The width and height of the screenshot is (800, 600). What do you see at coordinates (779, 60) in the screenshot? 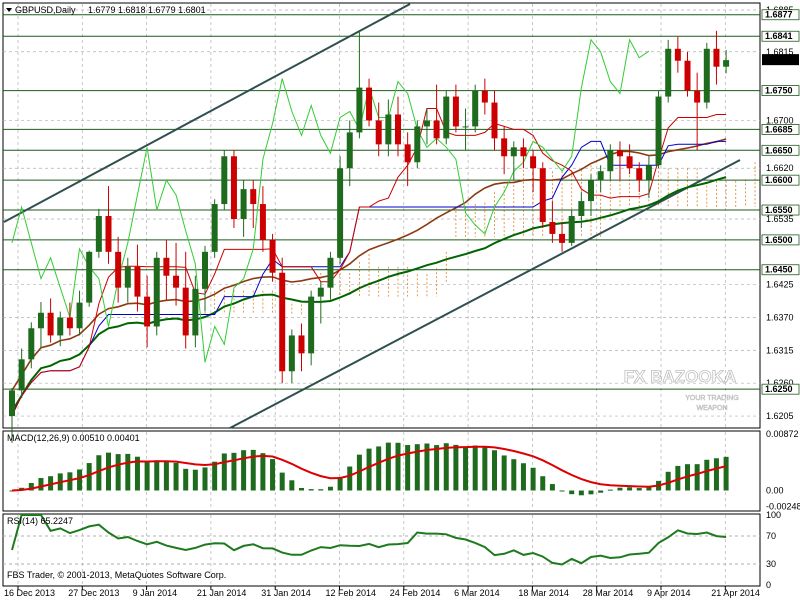
I see `current-price-label: 1.6801` at bounding box center [779, 60].